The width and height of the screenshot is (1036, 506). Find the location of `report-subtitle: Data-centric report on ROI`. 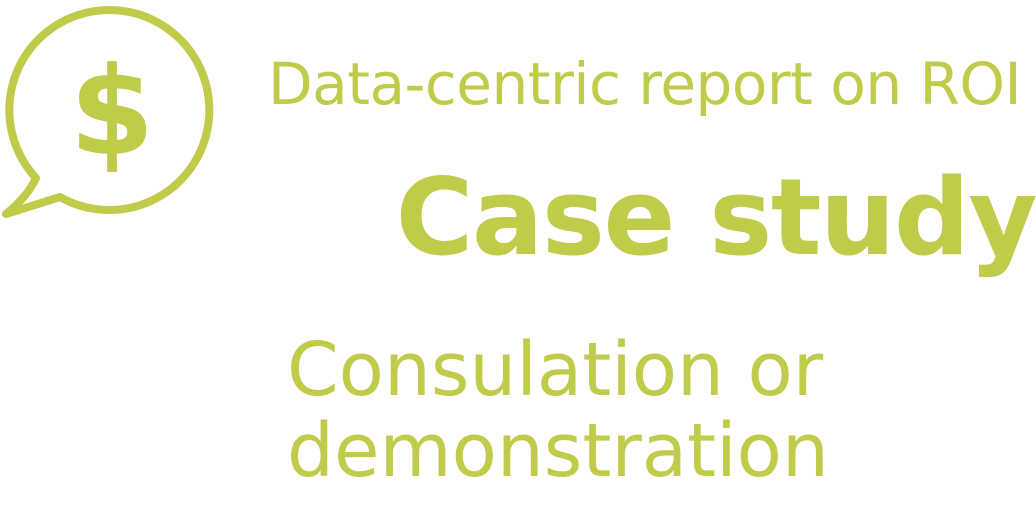

report-subtitle: Data-centric report on ROI is located at coordinates (645, 84).